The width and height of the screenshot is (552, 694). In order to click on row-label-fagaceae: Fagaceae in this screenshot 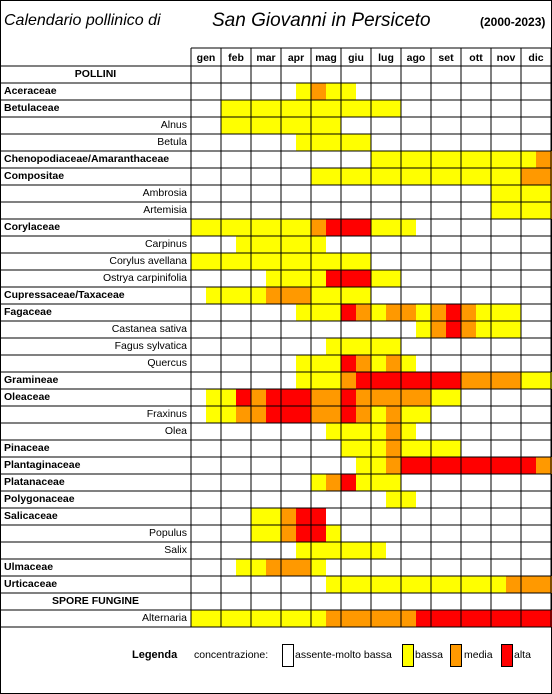, I will do `click(28, 312)`.